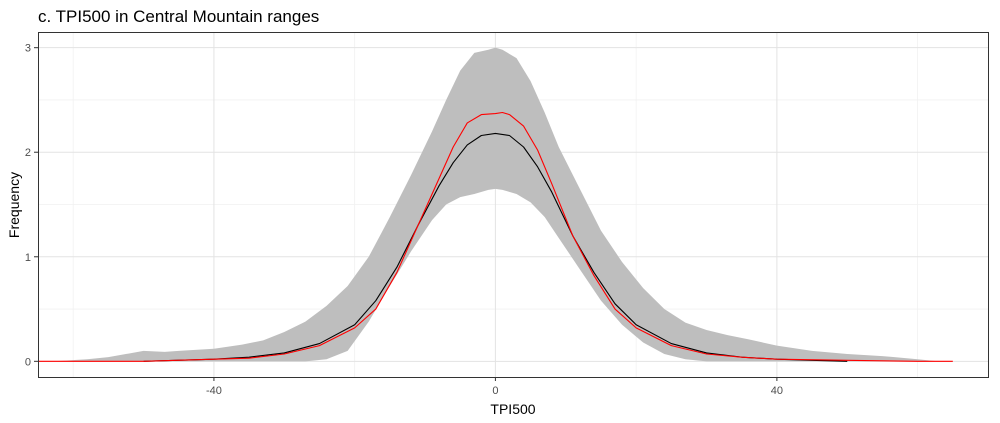 Image resolution: width=1000 pixels, height=423 pixels. What do you see at coordinates (214, 391) in the screenshot?
I see `x-tick-label: -40` at bounding box center [214, 391].